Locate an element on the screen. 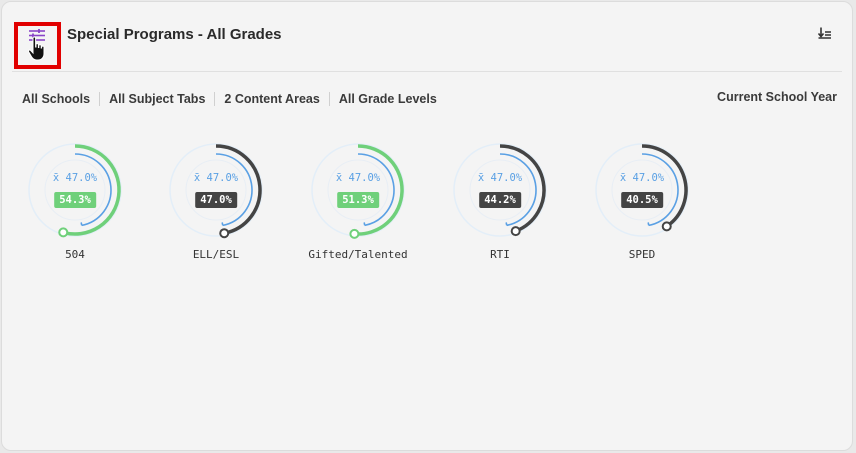 The image size is (856, 453). sort-button is located at coordinates (824, 35).